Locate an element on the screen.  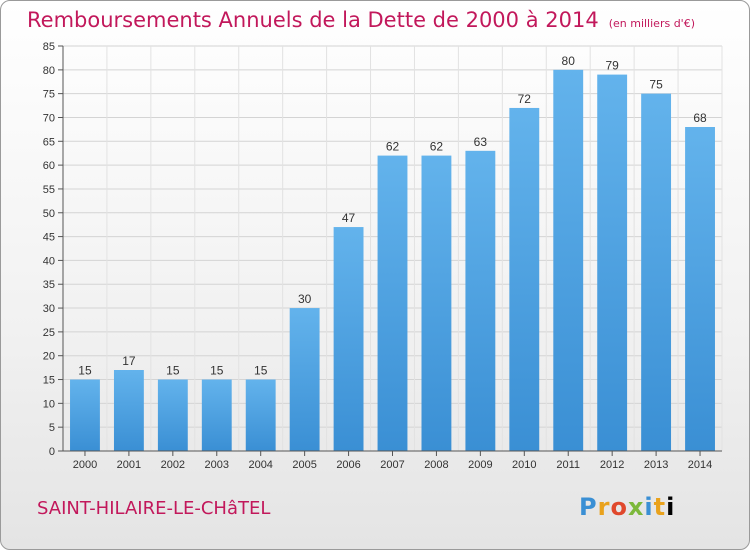
x-tick-label: 2008 is located at coordinates (436, 465).